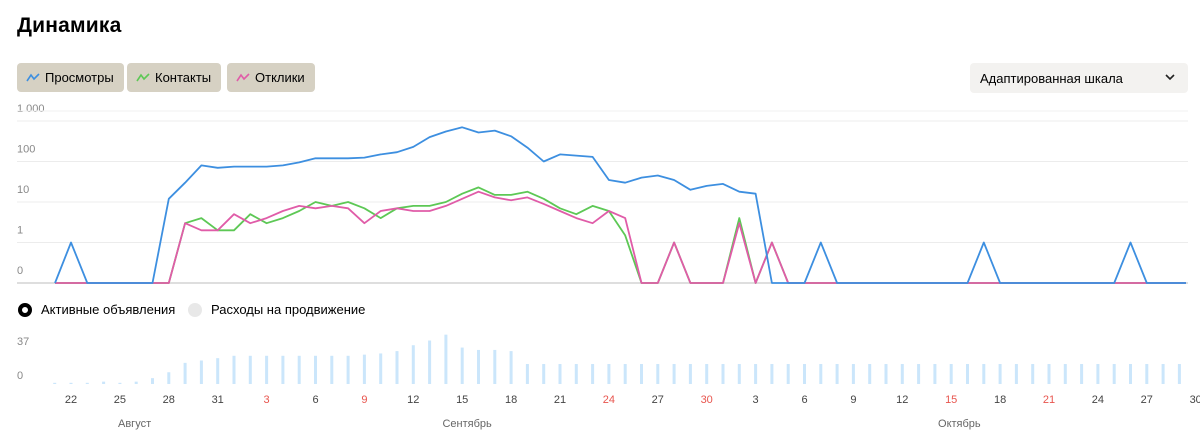 This screenshot has width=1200, height=434. What do you see at coordinates (707, 400) in the screenshot?
I see `x-tick-label: 30` at bounding box center [707, 400].